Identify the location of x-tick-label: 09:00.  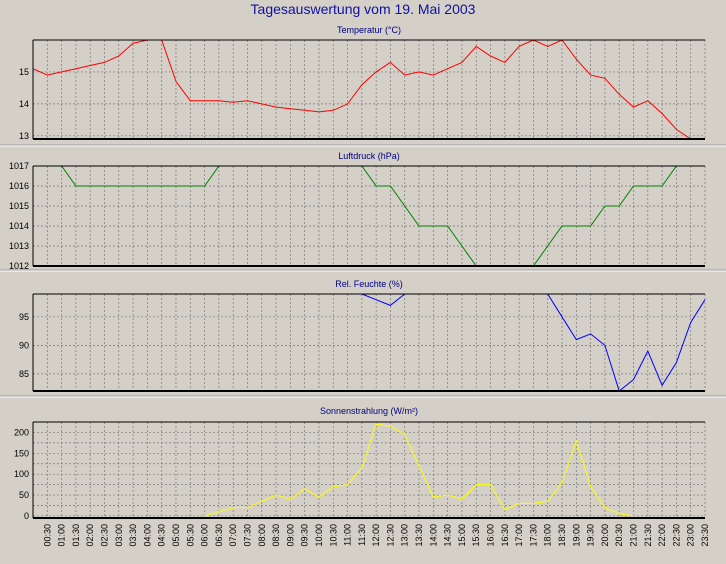
(290, 535).